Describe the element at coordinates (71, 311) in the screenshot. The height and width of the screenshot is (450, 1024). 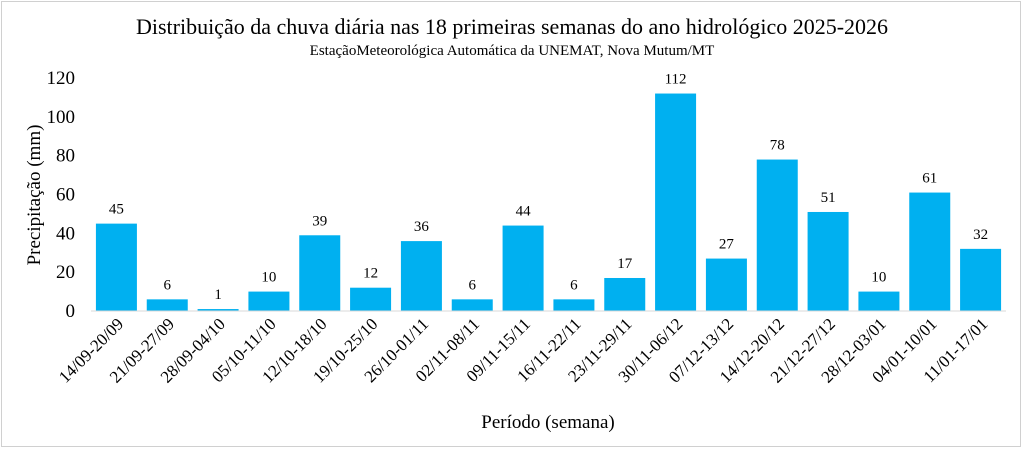
I see `y-tick-label: 0` at that location.